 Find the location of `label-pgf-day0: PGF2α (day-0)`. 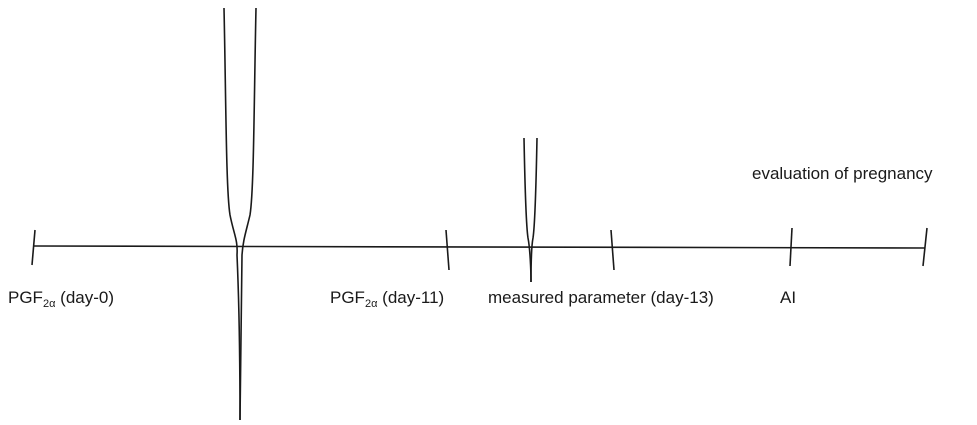

label-pgf-day0: PGF2α (day-0) is located at coordinates (61, 299).